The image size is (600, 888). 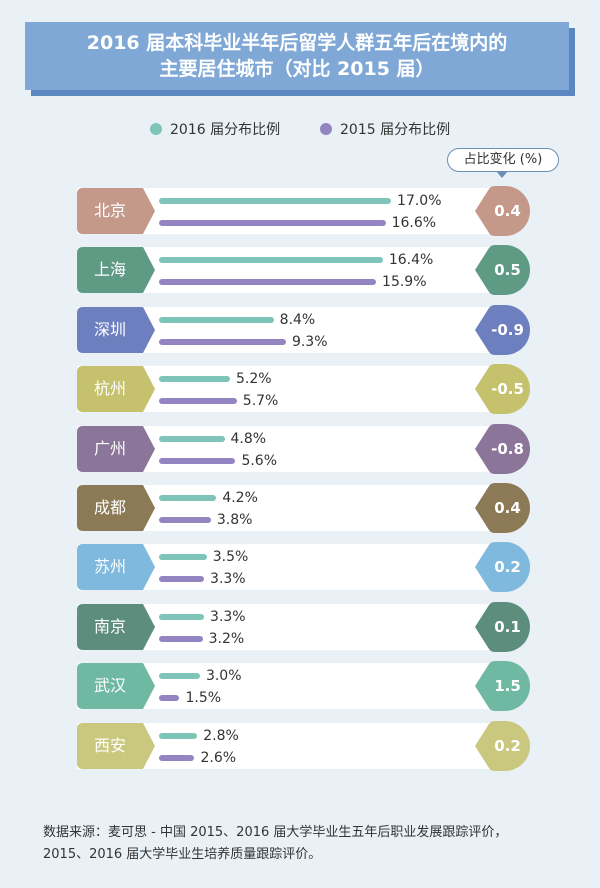 I want to click on chart-row: 上海 16.4% 15.9% 0.5, so click(x=303, y=270).